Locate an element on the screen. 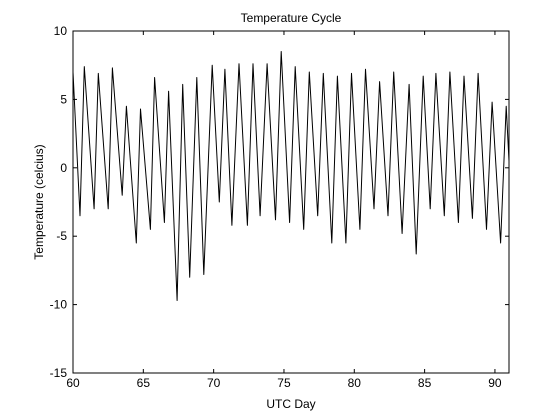 The image size is (560, 420). y-axis-label: Temperature (celcius) is located at coordinates (39, 201).